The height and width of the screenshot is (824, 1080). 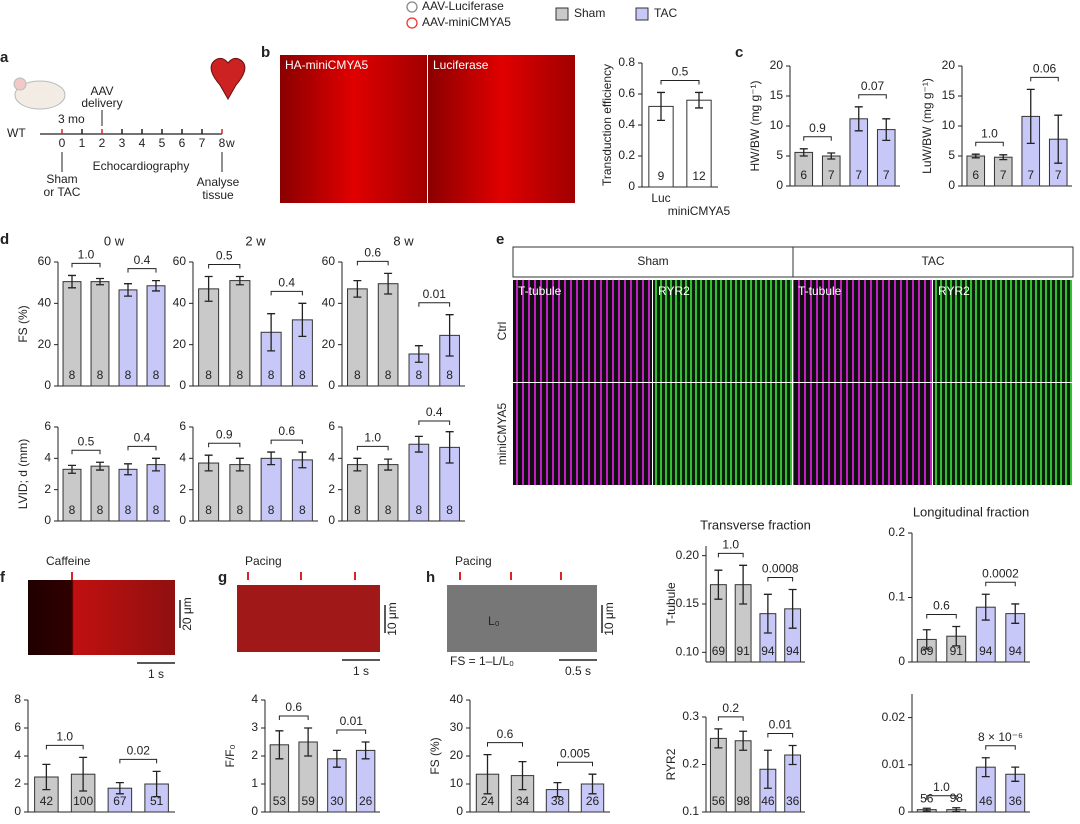 What do you see at coordinates (653, 262) in the screenshot?
I see `column-header` at bounding box center [653, 262].